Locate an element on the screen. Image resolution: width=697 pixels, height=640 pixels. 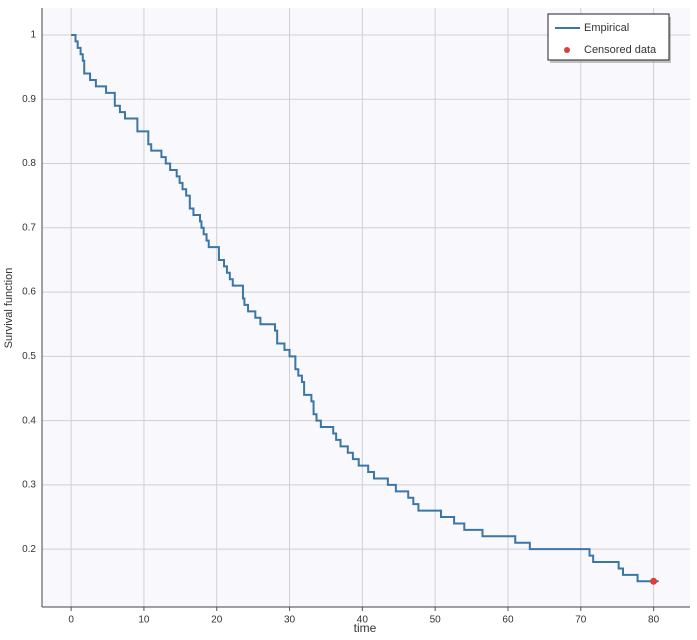
x-tick-label: 70 is located at coordinates (581, 620).